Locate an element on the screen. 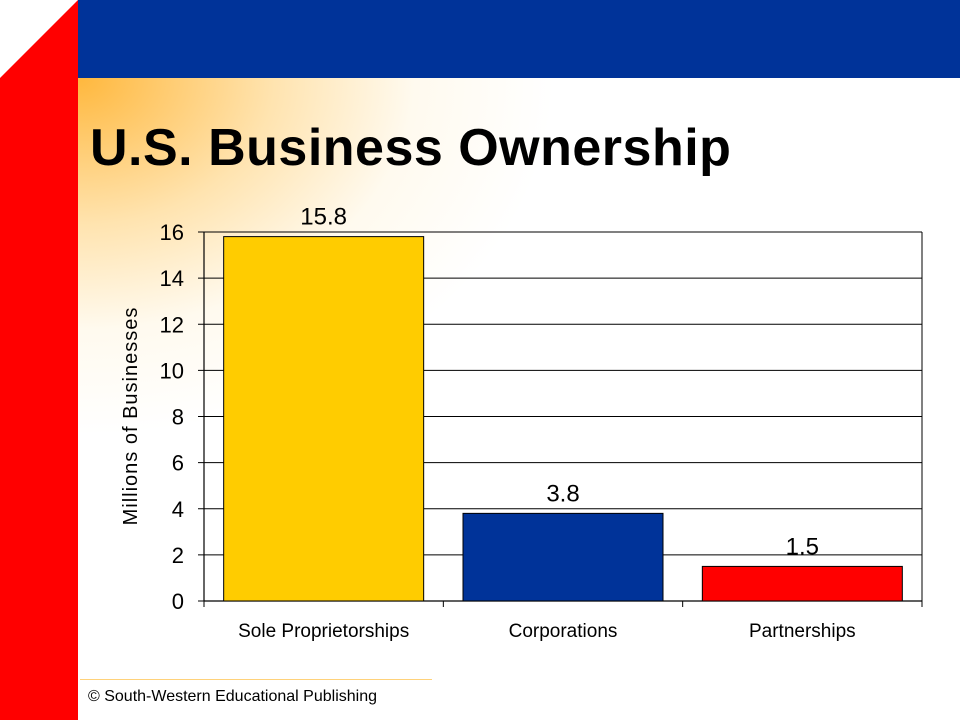  y-tick-label: 8 is located at coordinates (178, 417).